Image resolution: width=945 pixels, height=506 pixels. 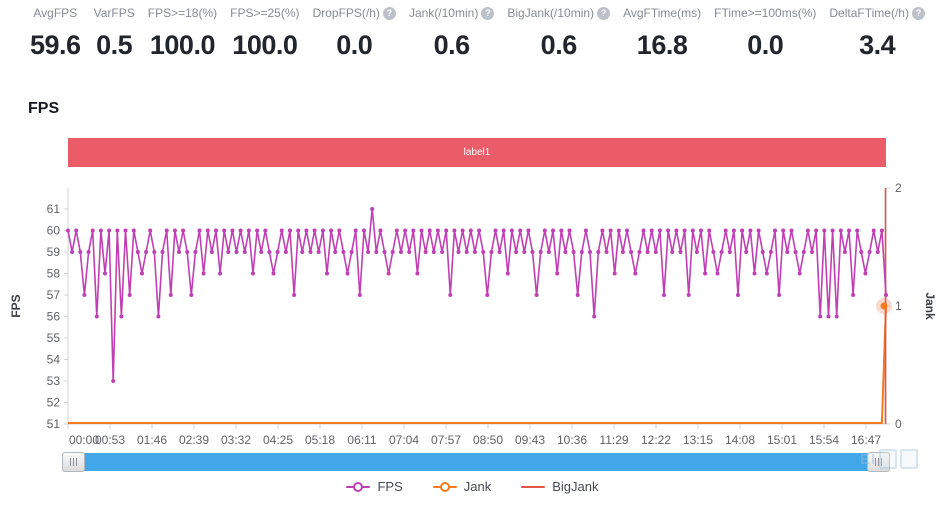 I want to click on axis-label: 09:43, so click(x=530, y=440).